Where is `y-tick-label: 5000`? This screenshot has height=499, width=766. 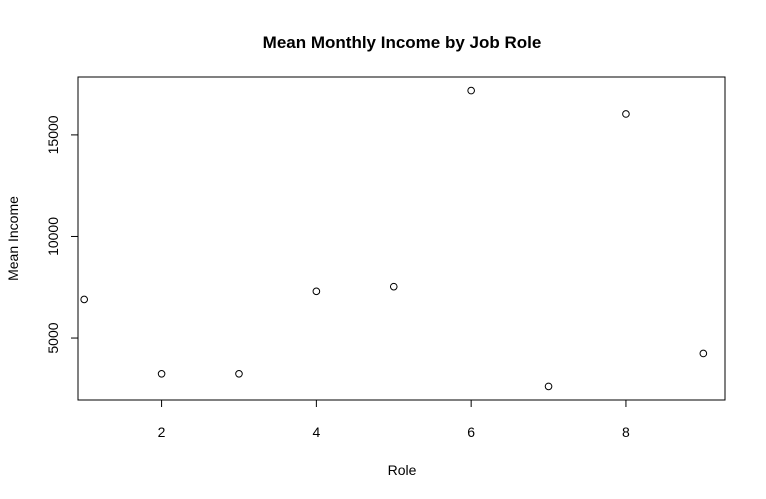
y-tick-label: 5000 is located at coordinates (53, 337).